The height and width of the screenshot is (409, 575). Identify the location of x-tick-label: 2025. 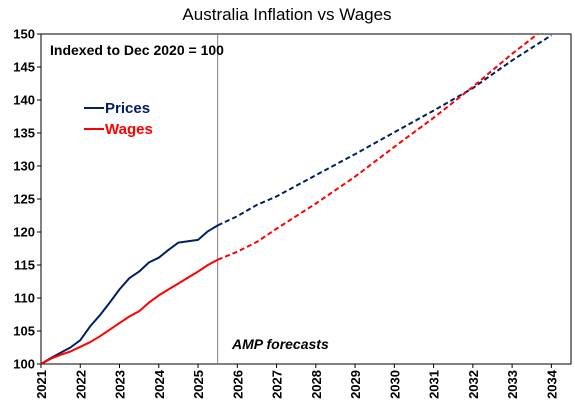
(198, 384).